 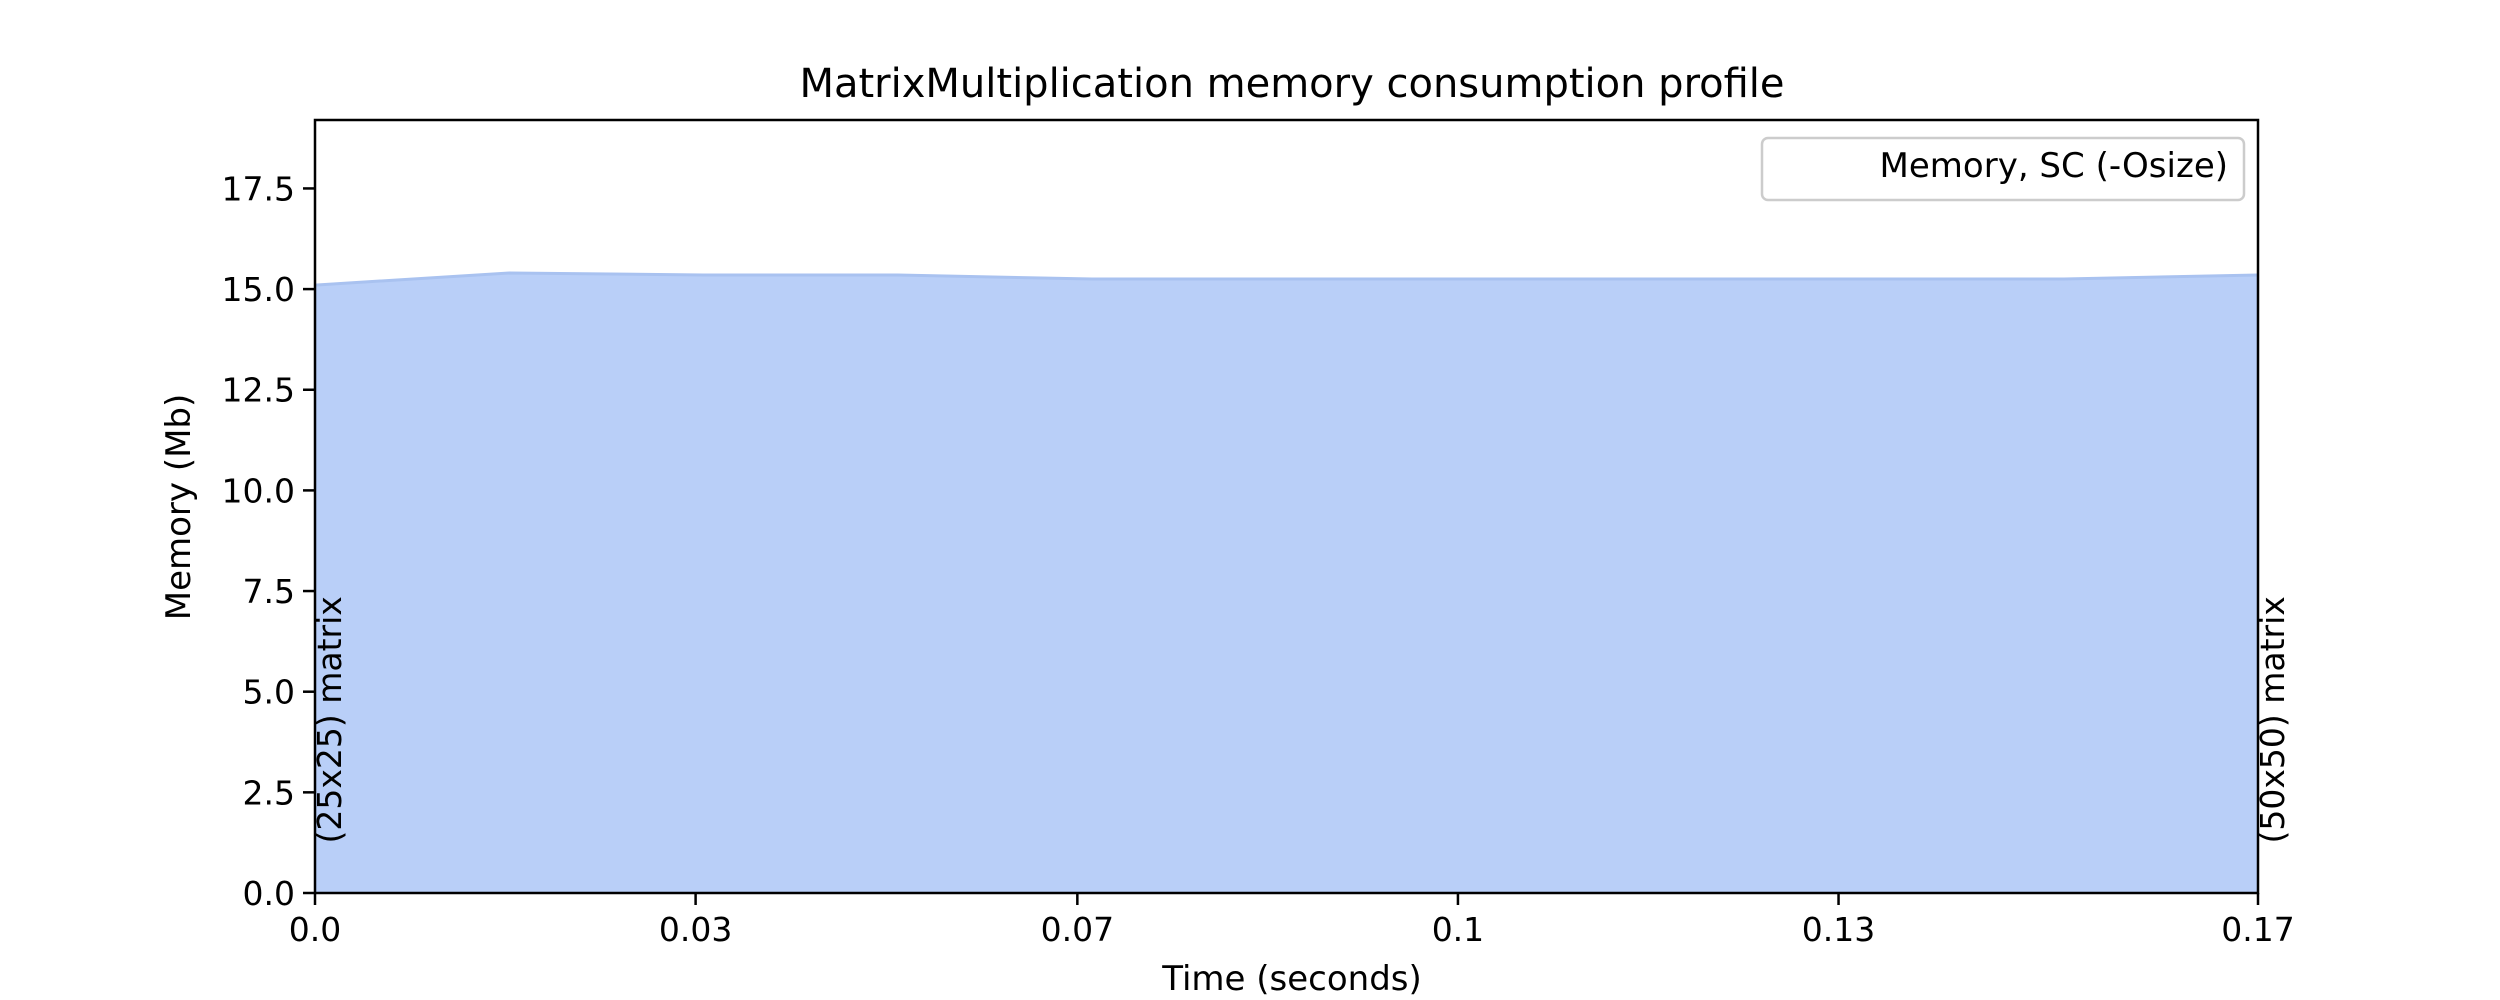 I want to click on y-tick-label: 17.5, so click(x=258, y=188).